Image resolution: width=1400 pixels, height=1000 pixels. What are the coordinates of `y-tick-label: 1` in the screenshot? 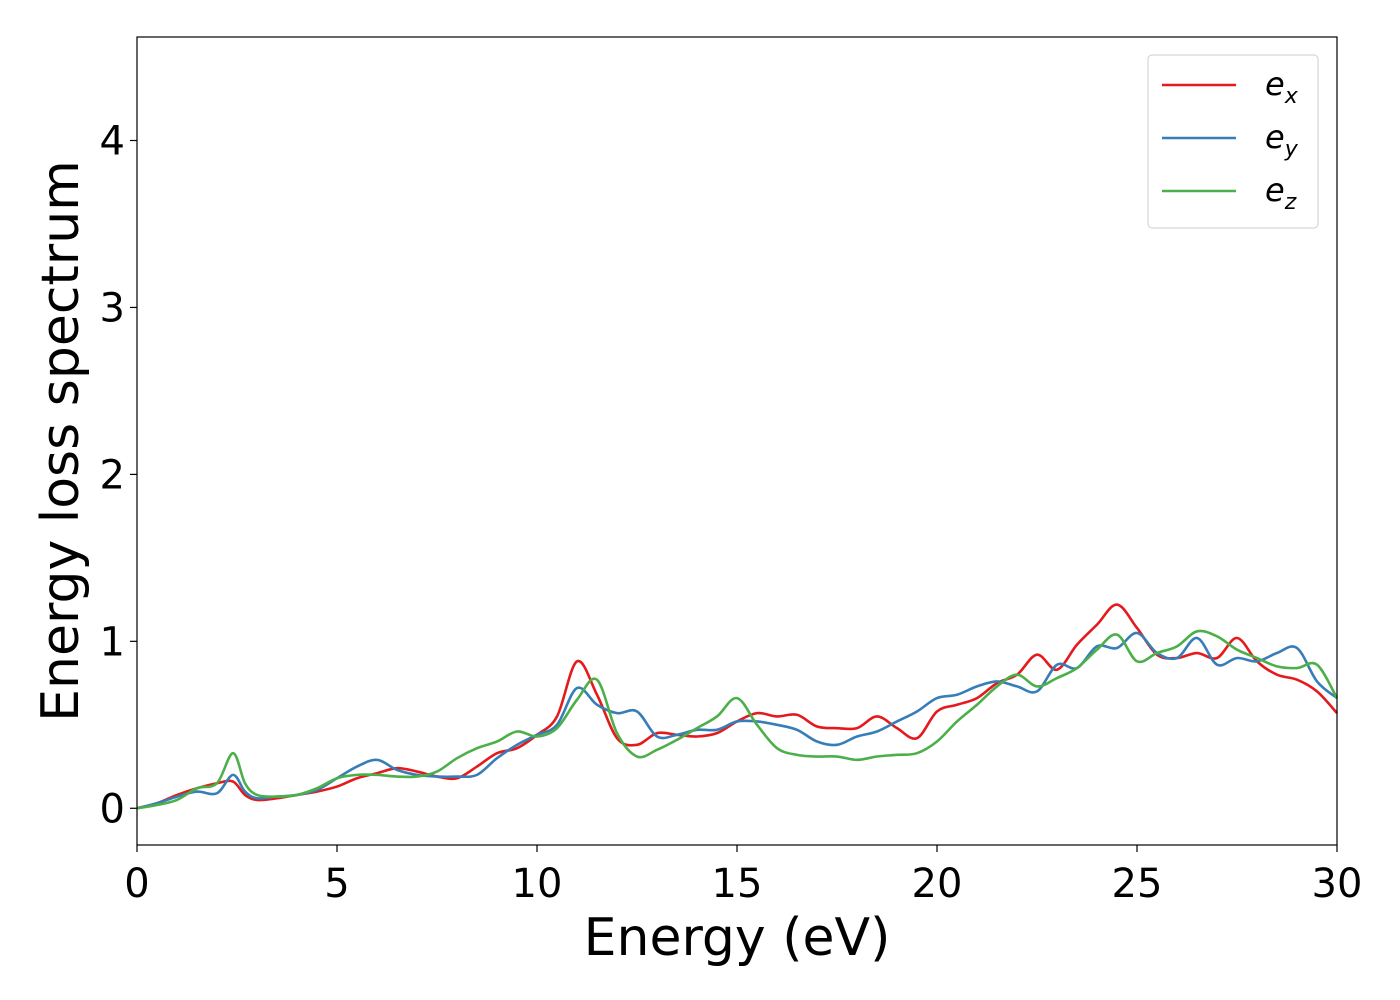 It's located at (112, 642).